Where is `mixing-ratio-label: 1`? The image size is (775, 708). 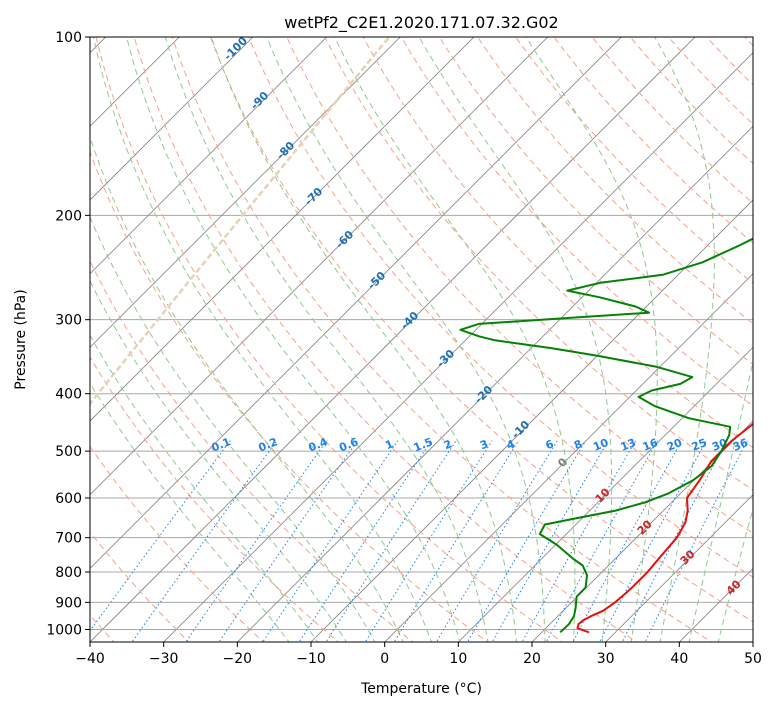 mixing-ratio-label: 1 is located at coordinates (389, 444).